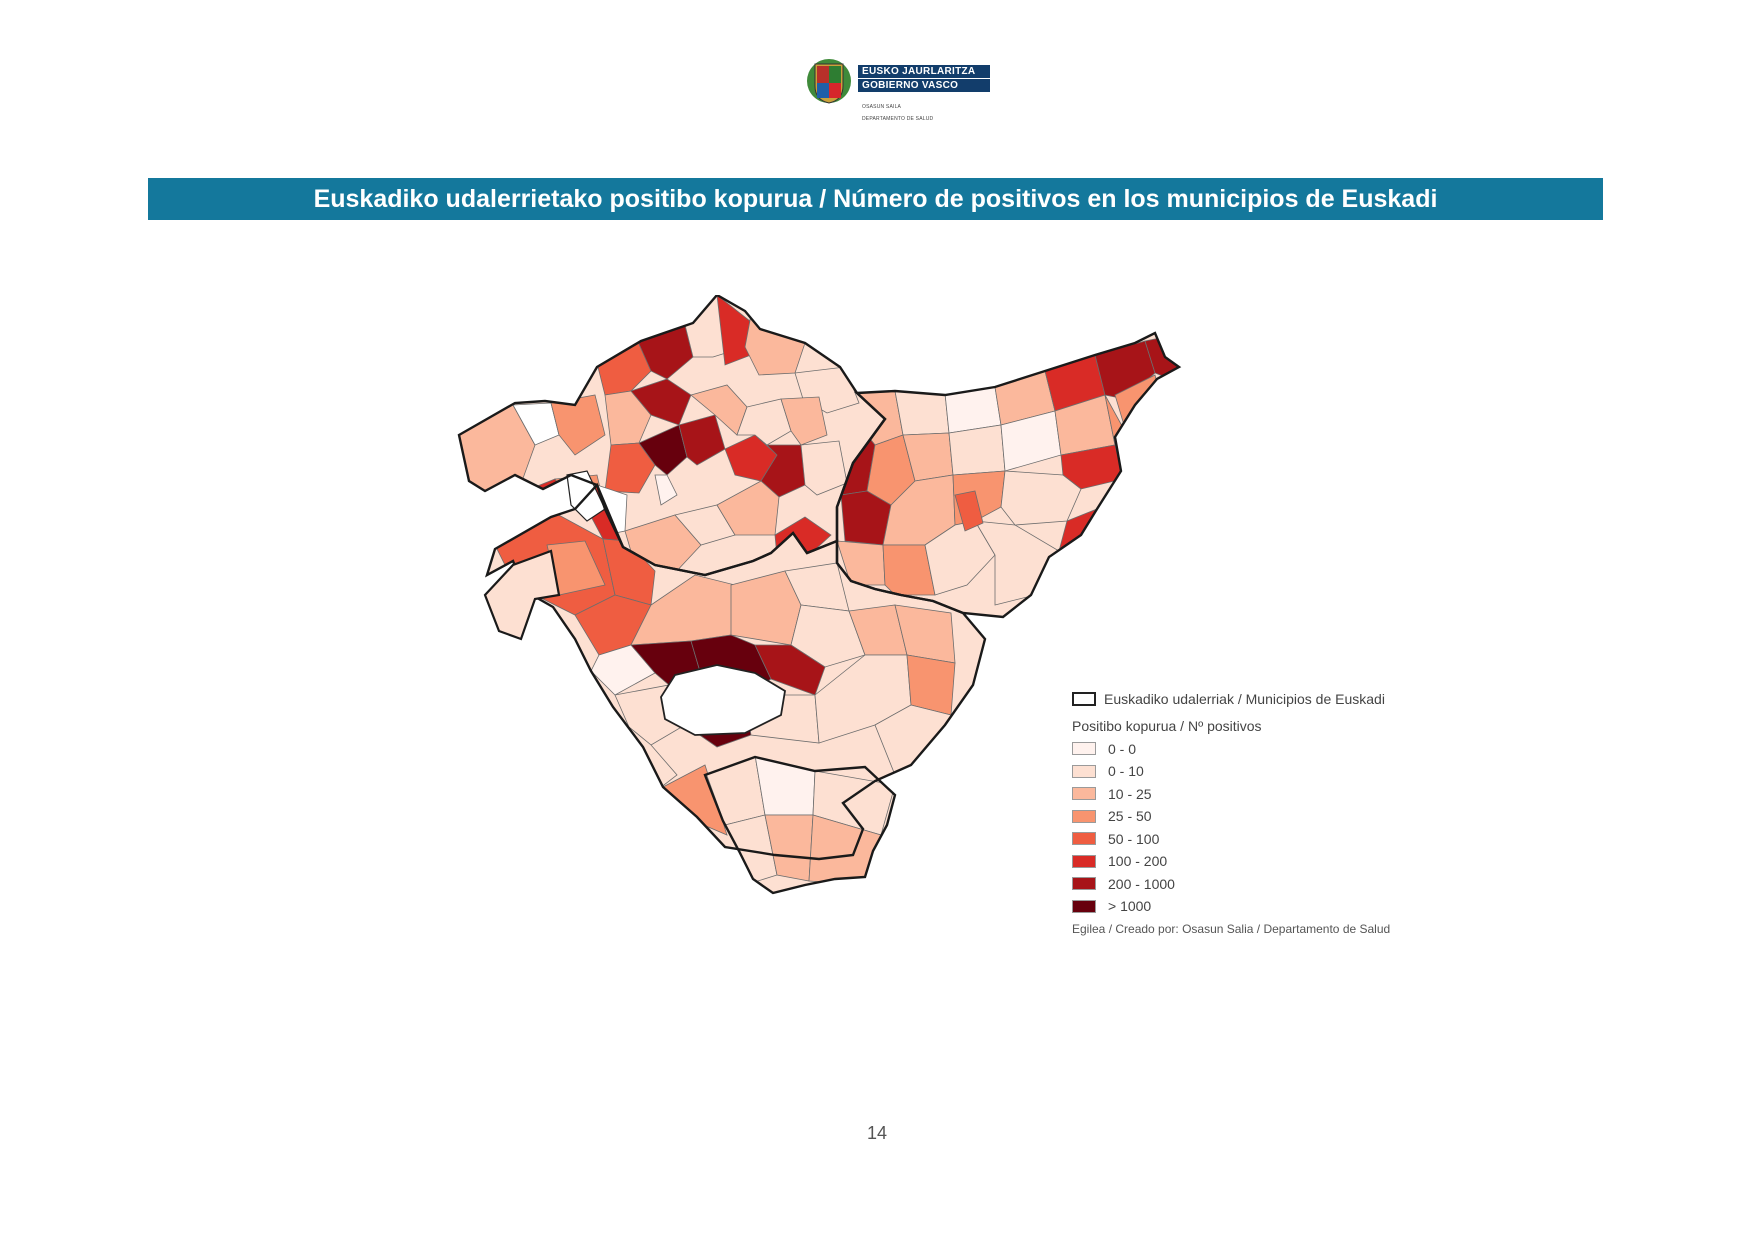 Image resolution: width=1754 pixels, height=1240 pixels. What do you see at coordinates (1237, 816) in the screenshot?
I see `legend-class-item: 25 - 50` at bounding box center [1237, 816].